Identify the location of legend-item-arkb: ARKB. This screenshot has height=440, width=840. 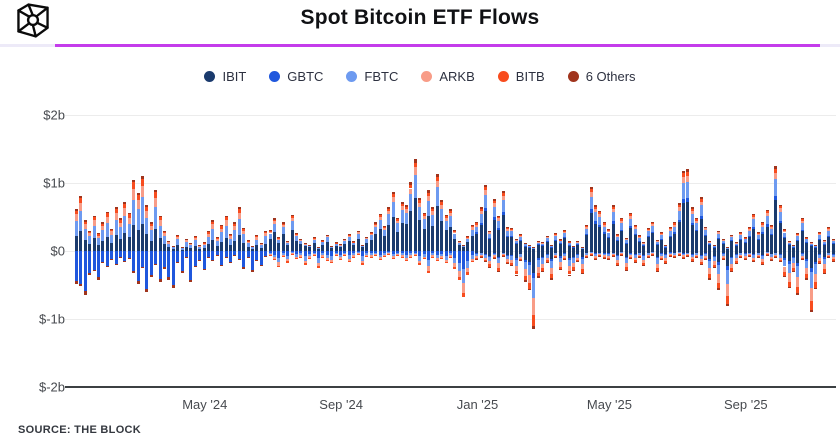
(448, 76).